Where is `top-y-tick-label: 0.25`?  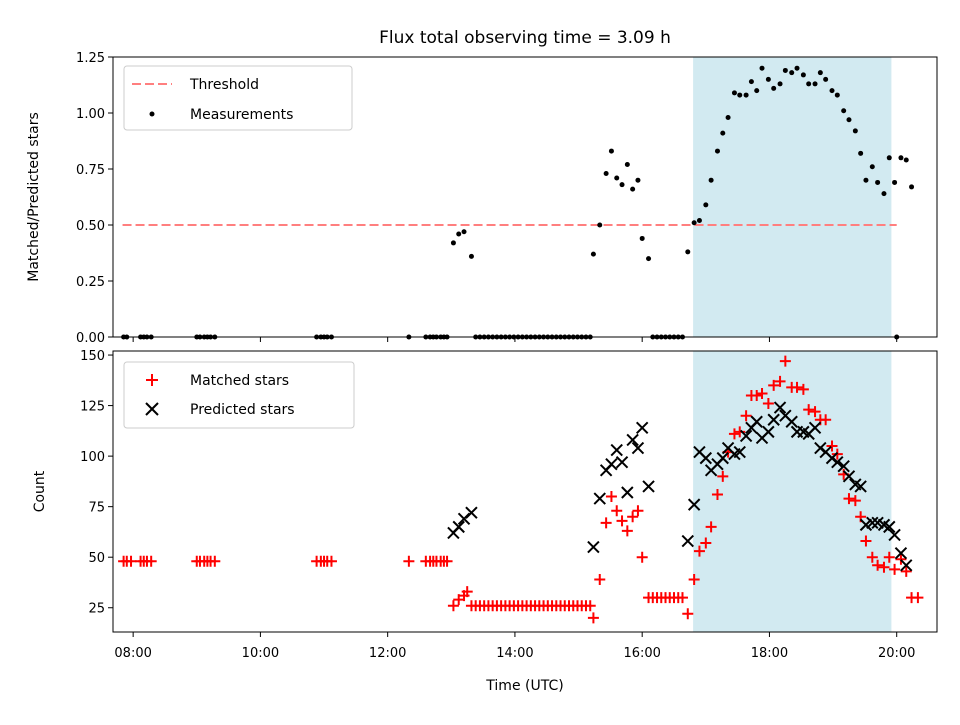 top-y-tick-label: 0.25 is located at coordinates (90, 282).